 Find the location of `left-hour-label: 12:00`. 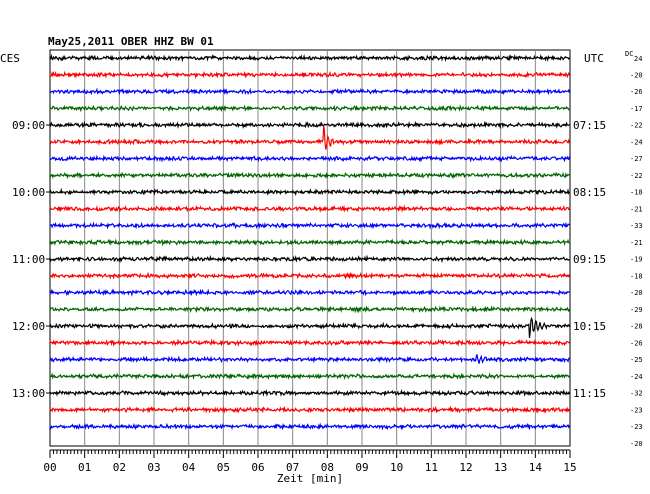

left-hour-label: 12:00 is located at coordinates (28, 326).